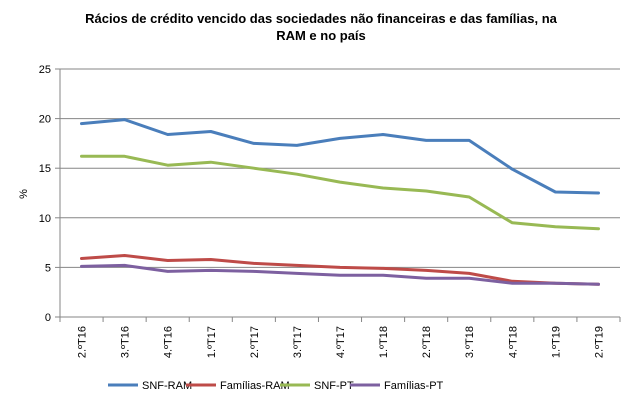  I want to click on legend-label: Famílias-RAM, so click(255, 386).